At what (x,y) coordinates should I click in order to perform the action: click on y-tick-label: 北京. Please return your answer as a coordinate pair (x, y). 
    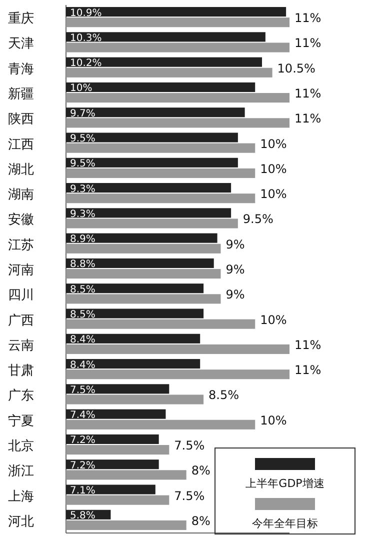
    Looking at the image, I should click on (21, 446).